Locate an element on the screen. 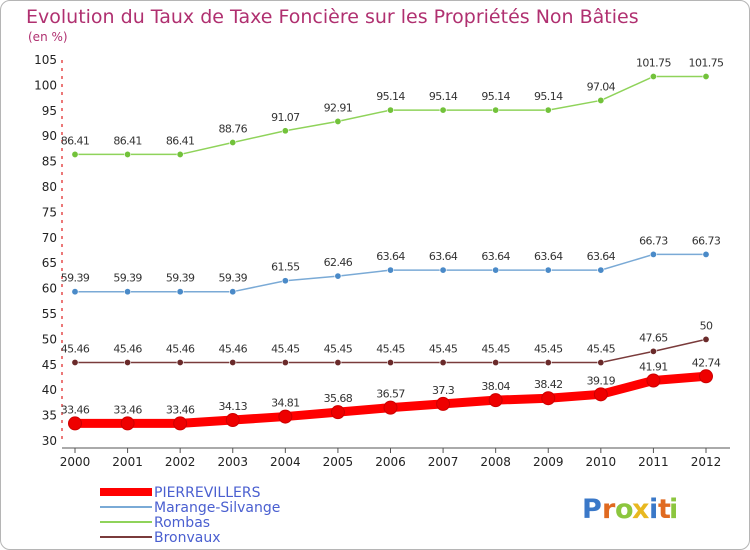 The width and height of the screenshot is (750, 550). legend-label: Bronvaux is located at coordinates (187, 538).